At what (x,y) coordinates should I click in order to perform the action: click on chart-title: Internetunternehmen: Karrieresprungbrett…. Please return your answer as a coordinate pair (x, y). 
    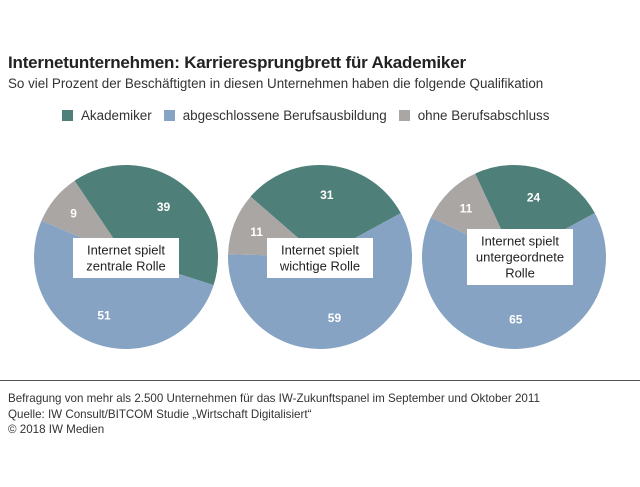
    Looking at the image, I should click on (237, 62).